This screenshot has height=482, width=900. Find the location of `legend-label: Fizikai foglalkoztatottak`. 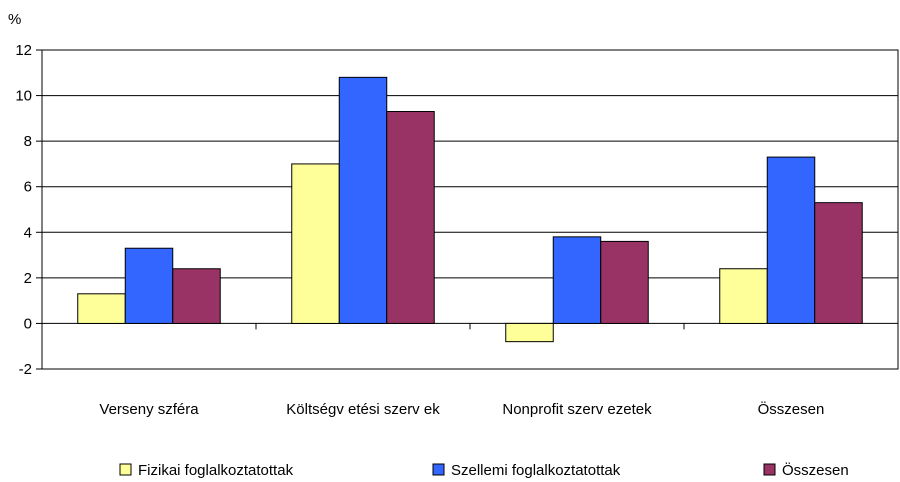

legend-label: Fizikai foglalkoztatottak is located at coordinates (216, 470).